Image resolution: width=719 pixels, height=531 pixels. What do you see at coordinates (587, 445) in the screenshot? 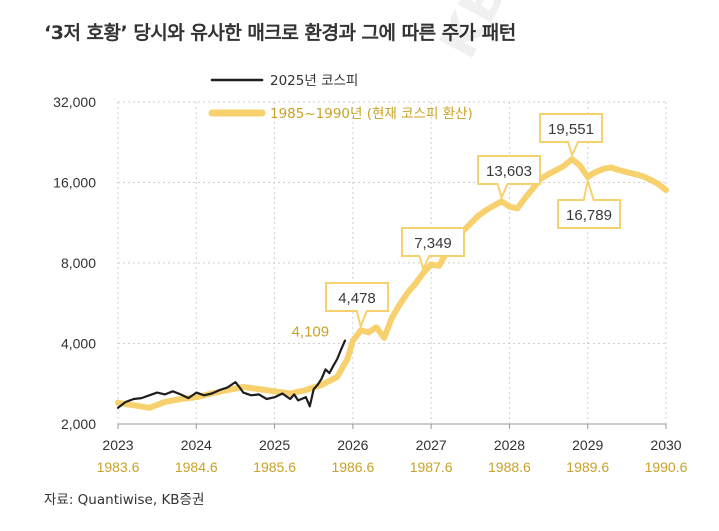
I see `x-tick-label: 2029` at bounding box center [587, 445].